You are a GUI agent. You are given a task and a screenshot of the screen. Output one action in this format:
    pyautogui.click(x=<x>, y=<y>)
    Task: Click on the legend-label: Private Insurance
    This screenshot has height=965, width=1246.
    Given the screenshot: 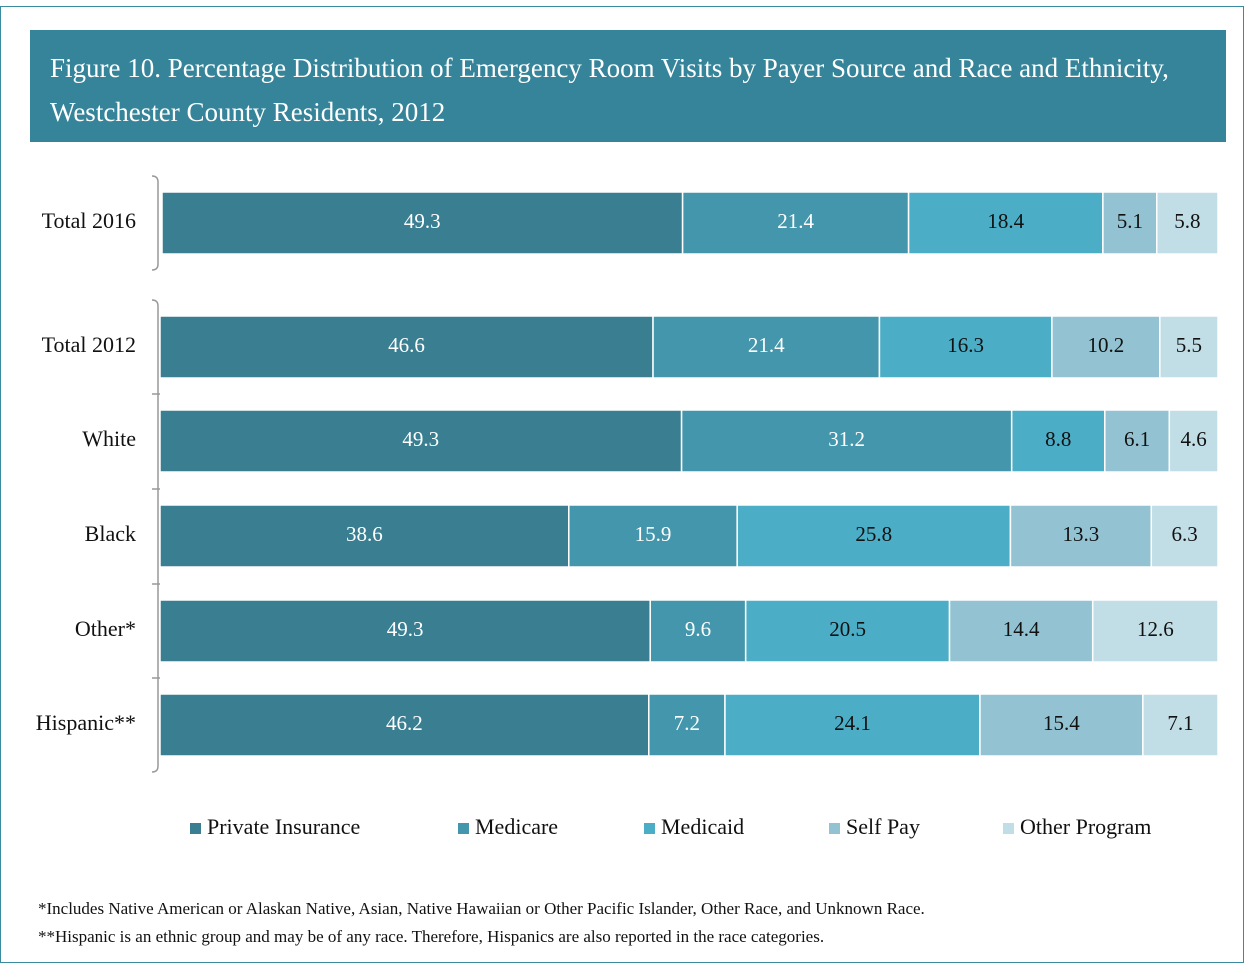 What is the action you would take?
    pyautogui.click(x=283, y=826)
    